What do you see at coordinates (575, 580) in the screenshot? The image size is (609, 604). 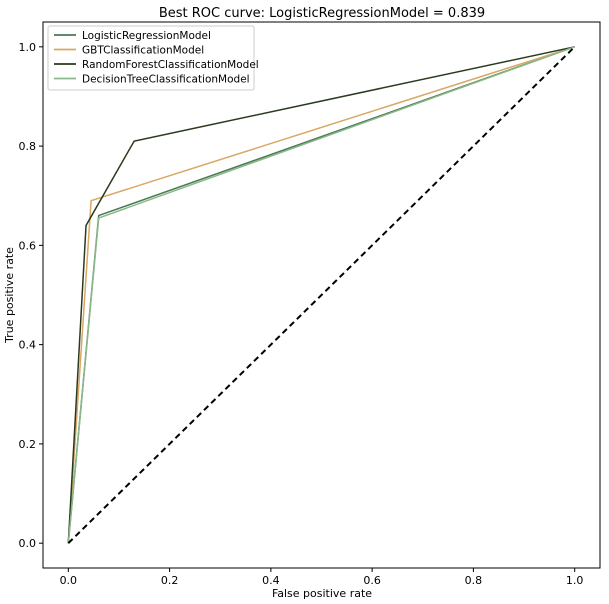 I see `x-tick-label: 1.0` at bounding box center [575, 580].